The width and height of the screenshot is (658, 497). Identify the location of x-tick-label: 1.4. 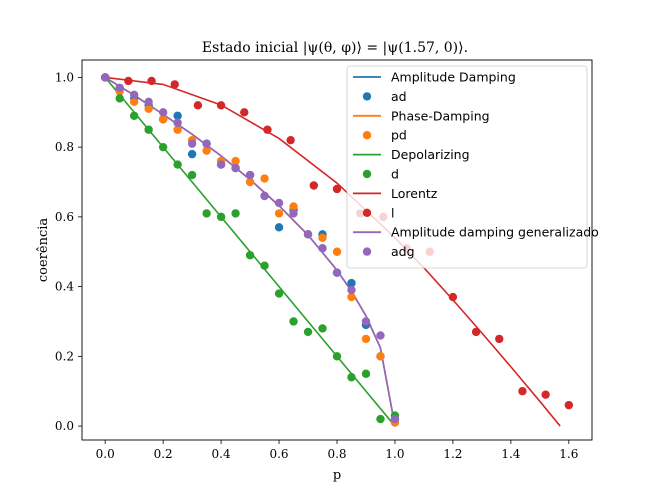
(510, 454).